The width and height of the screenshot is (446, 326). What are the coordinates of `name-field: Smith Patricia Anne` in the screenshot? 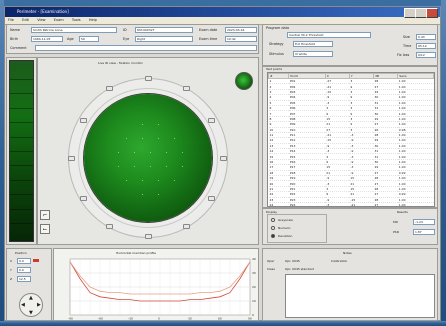 It's located at (74, 30).